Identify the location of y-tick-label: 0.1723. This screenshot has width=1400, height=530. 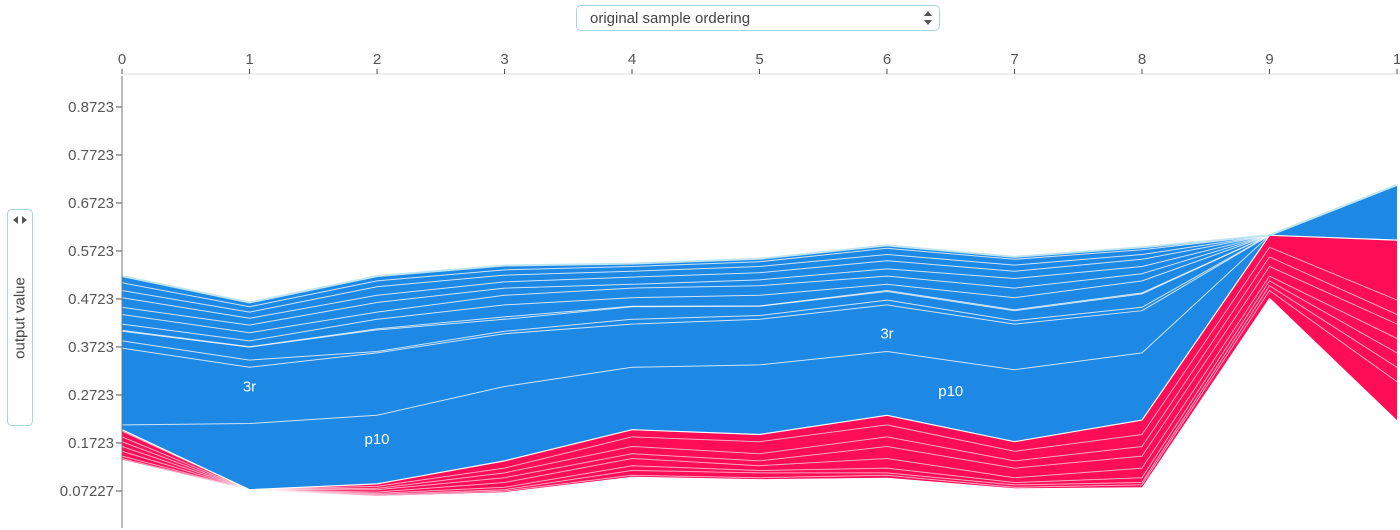
(91, 443).